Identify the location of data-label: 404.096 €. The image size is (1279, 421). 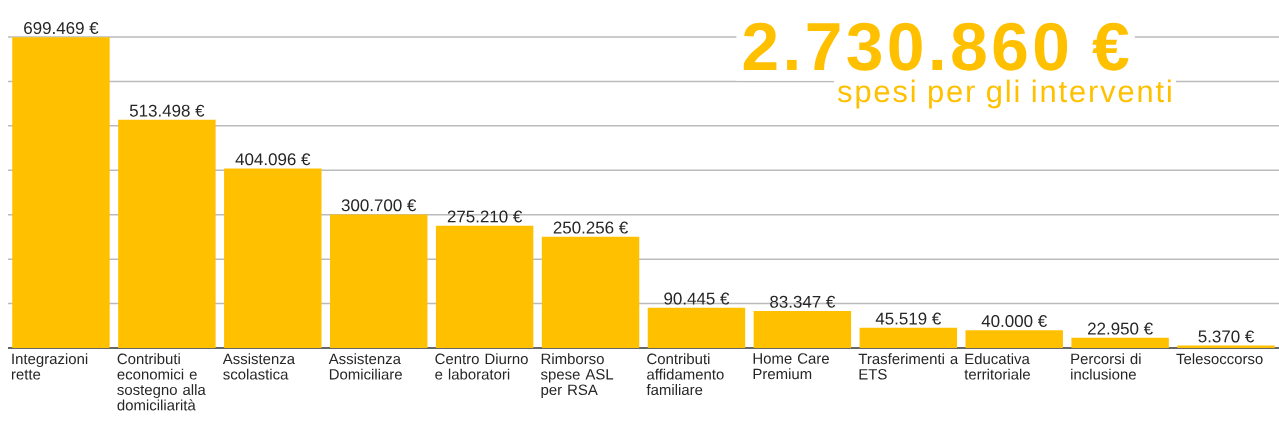
(273, 159).